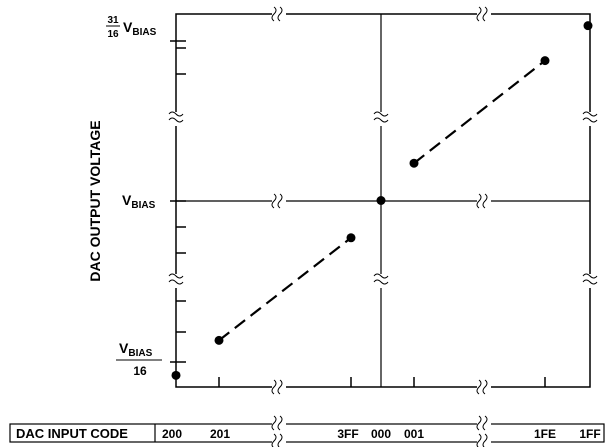  What do you see at coordinates (140, 371) in the screenshot?
I see `y-tick-bottom-denominator: 16` at bounding box center [140, 371].